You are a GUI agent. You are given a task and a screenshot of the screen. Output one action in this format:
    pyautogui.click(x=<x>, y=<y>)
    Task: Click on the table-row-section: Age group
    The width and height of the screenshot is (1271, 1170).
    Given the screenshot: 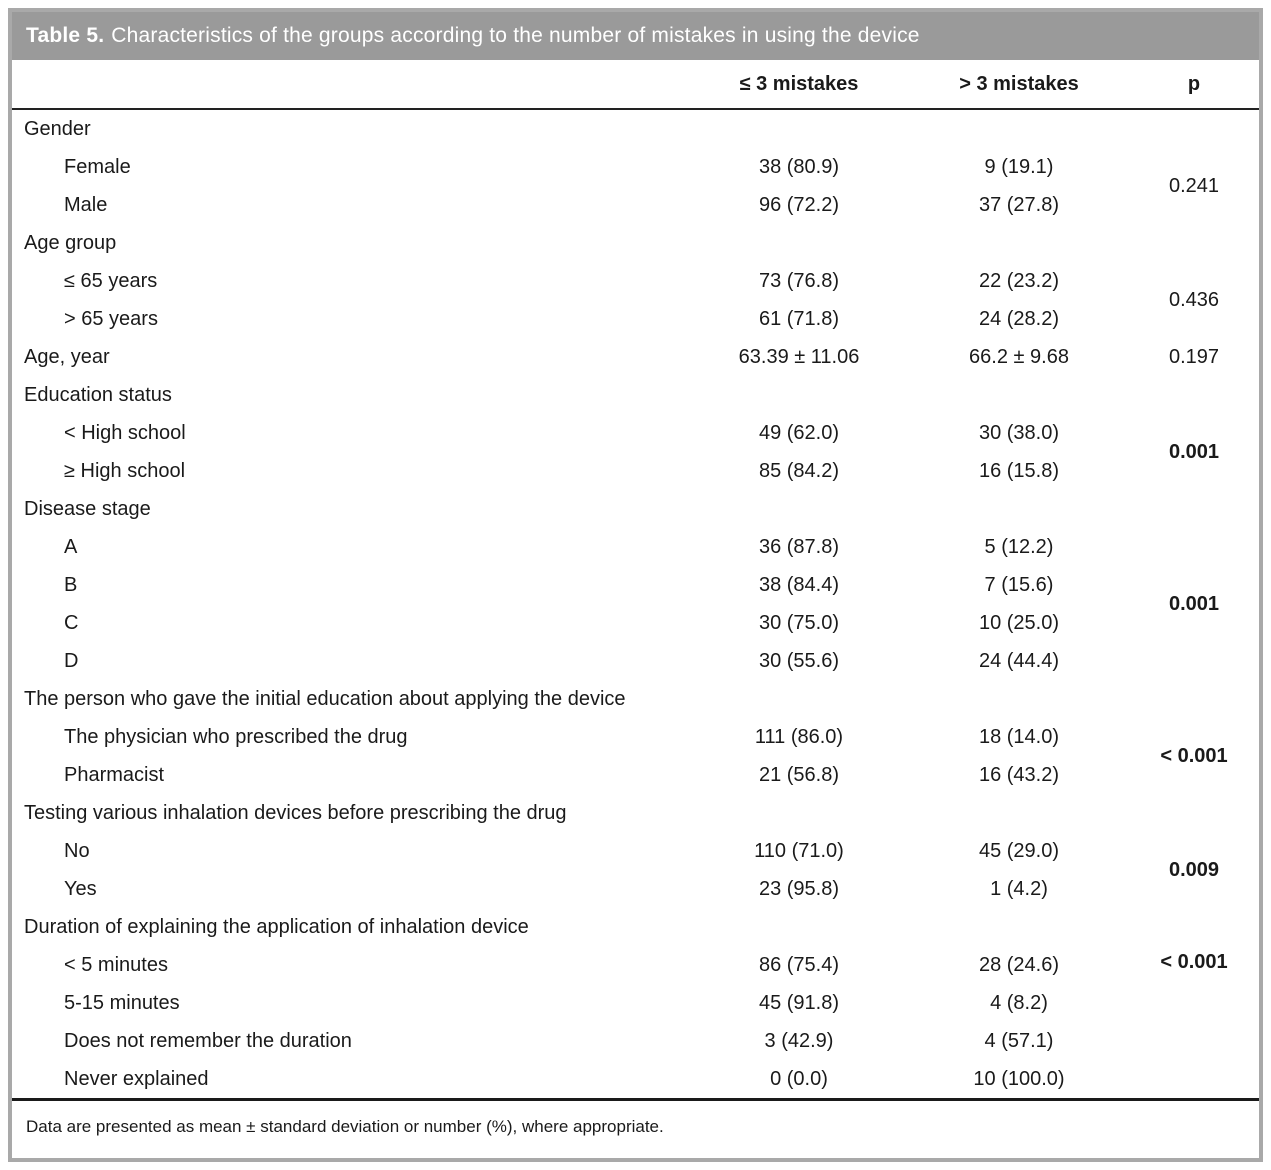 What is the action you would take?
    pyautogui.click(x=635, y=243)
    